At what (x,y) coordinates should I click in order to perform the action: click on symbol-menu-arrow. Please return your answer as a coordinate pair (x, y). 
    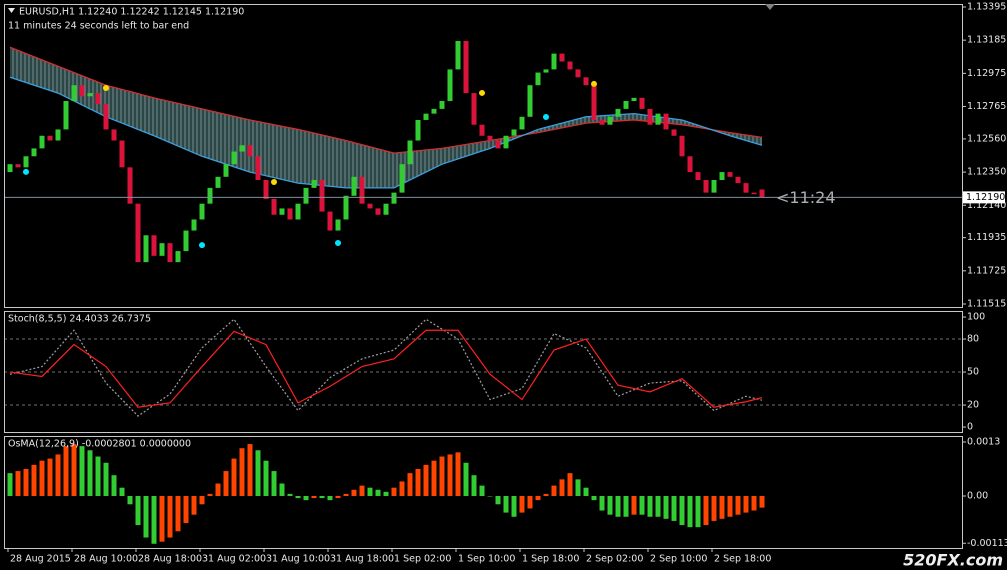
    Looking at the image, I should click on (11, 10).